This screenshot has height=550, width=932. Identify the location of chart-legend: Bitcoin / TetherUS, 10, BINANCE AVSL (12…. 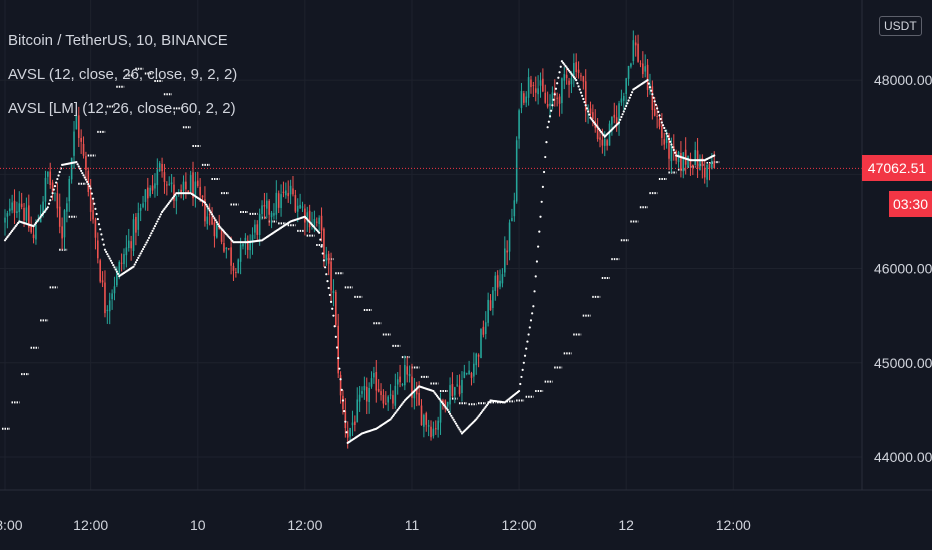
(122, 75).